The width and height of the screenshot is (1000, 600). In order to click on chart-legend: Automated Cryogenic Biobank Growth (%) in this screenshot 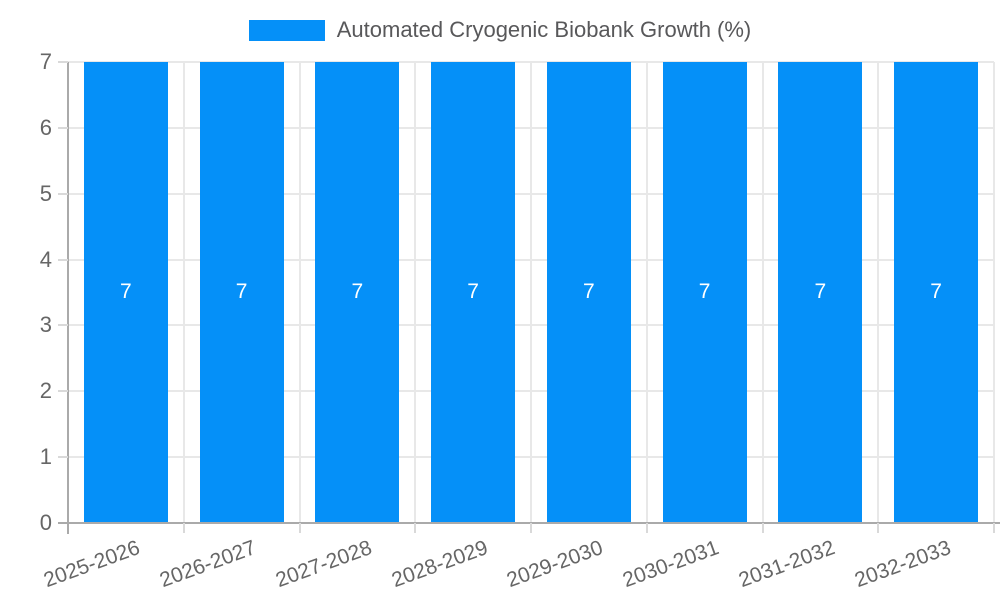, I will do `click(500, 30)`.